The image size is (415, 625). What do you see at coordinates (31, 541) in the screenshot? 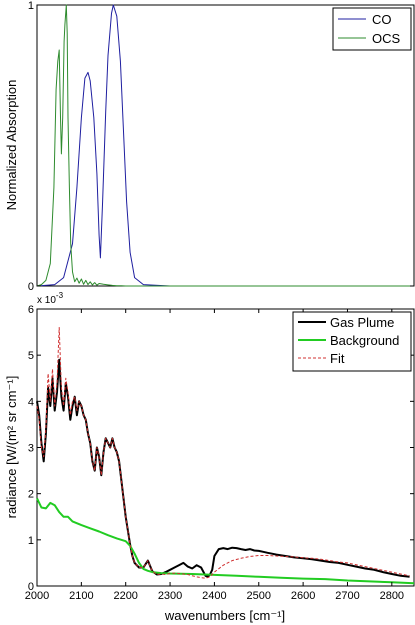
I see `radiance-y-tick-label: 1` at bounding box center [31, 541].